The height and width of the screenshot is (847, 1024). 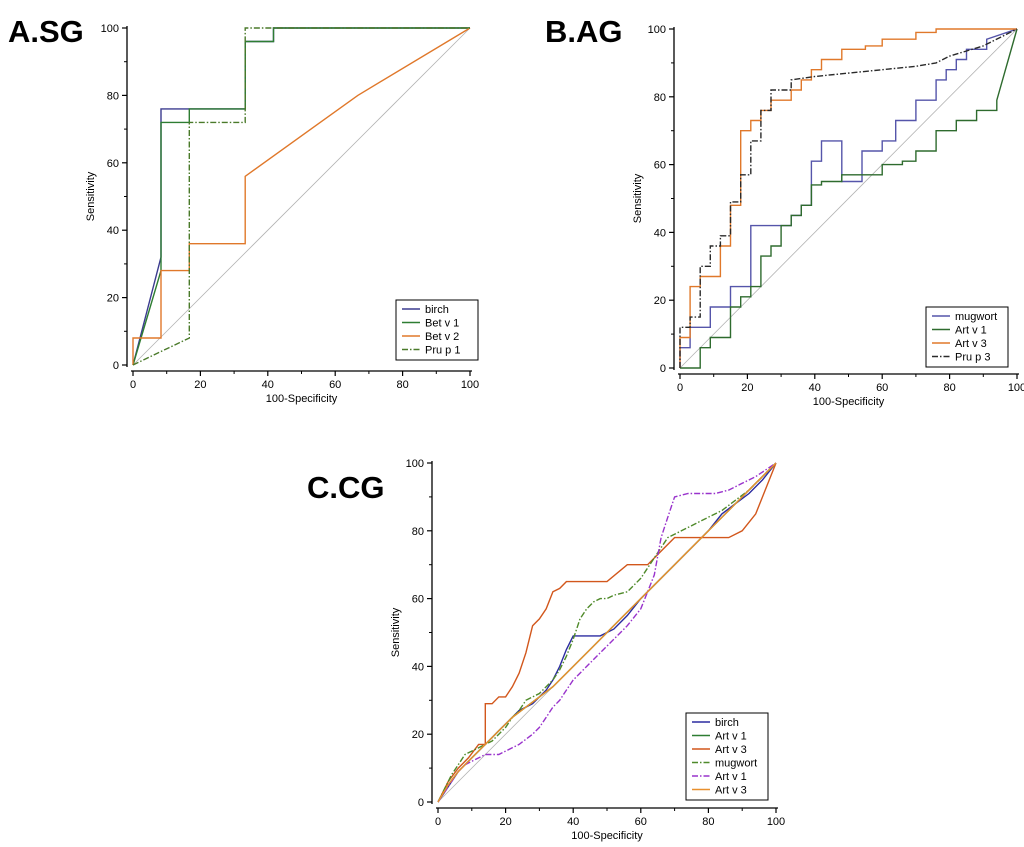 I want to click on legend-entry: Bet v 2, so click(x=442, y=337).